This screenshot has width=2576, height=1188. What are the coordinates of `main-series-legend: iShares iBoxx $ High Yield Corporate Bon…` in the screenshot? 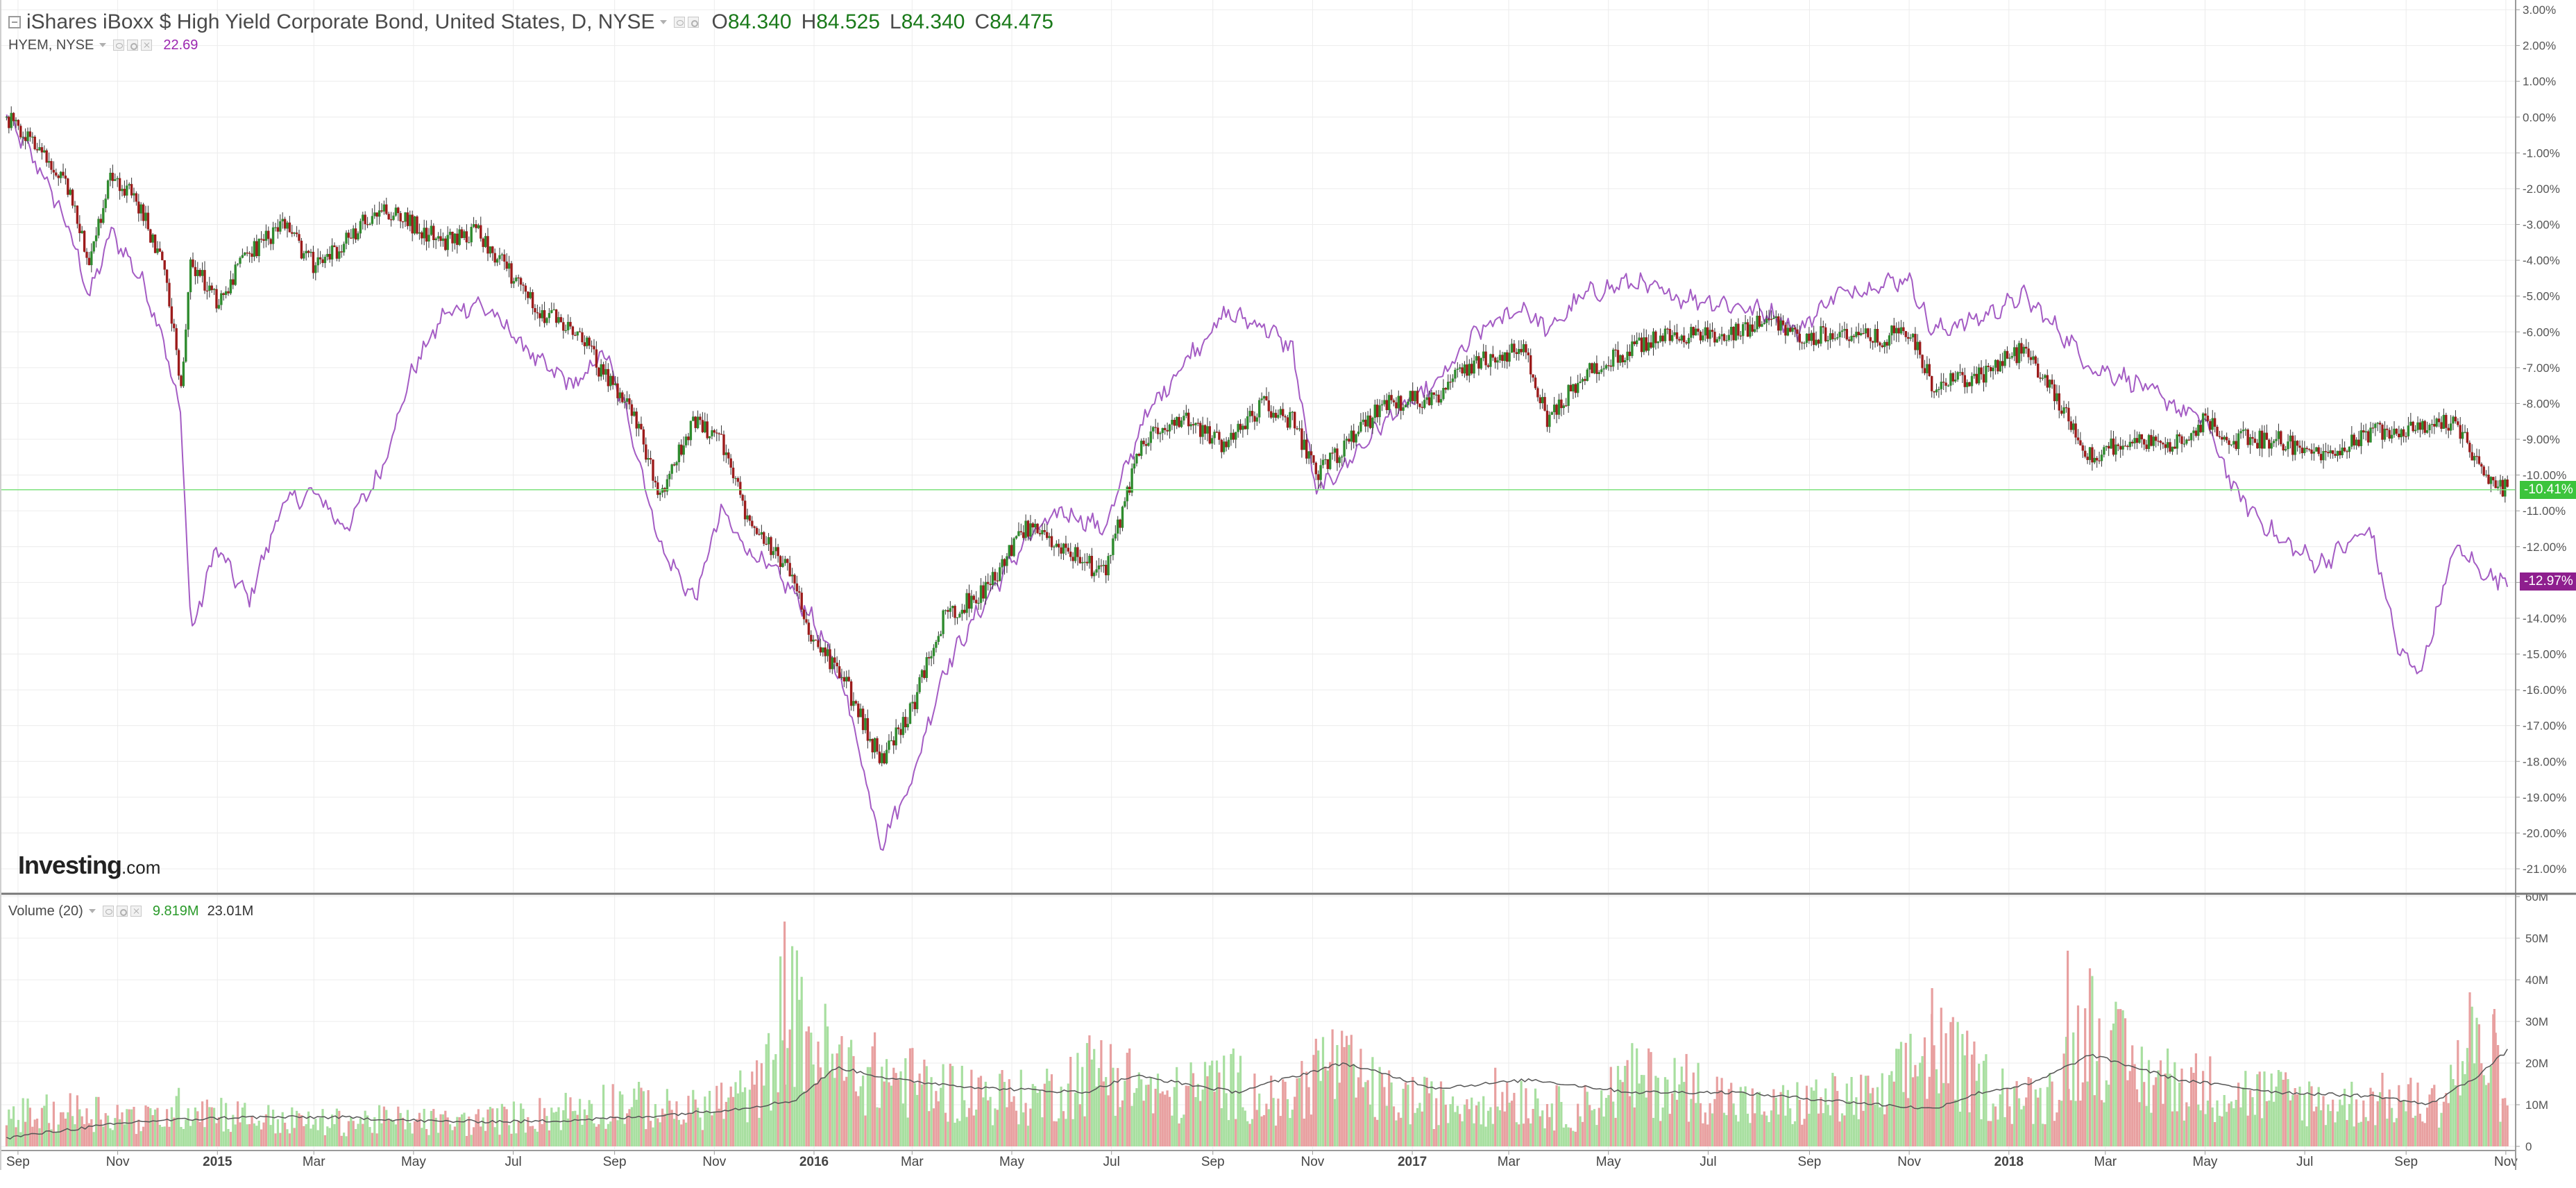 It's located at (530, 22).